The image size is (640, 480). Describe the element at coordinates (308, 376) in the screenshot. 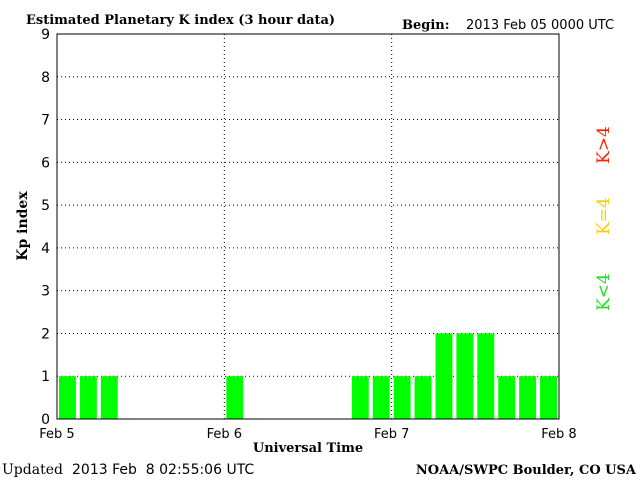

I see `bars-group` at that location.